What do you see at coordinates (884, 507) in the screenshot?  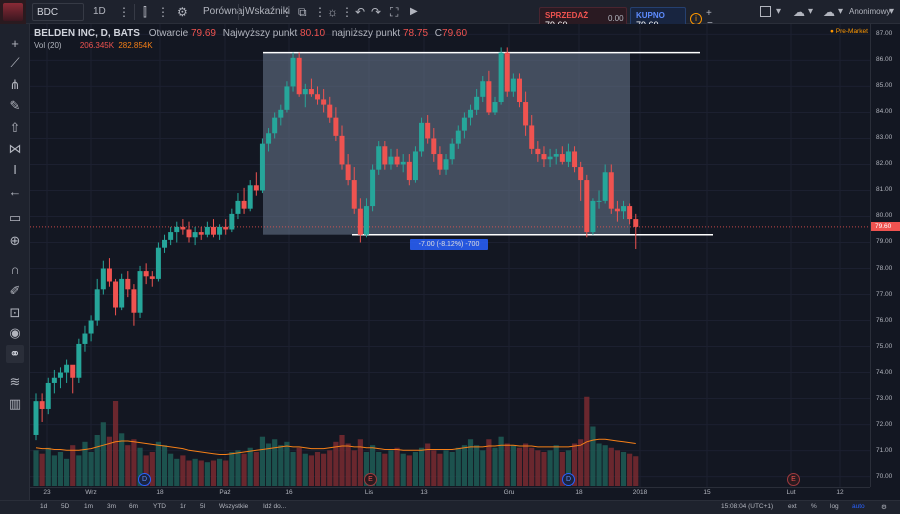 I see `chart-settings-icon: ⚙` at bounding box center [884, 507].